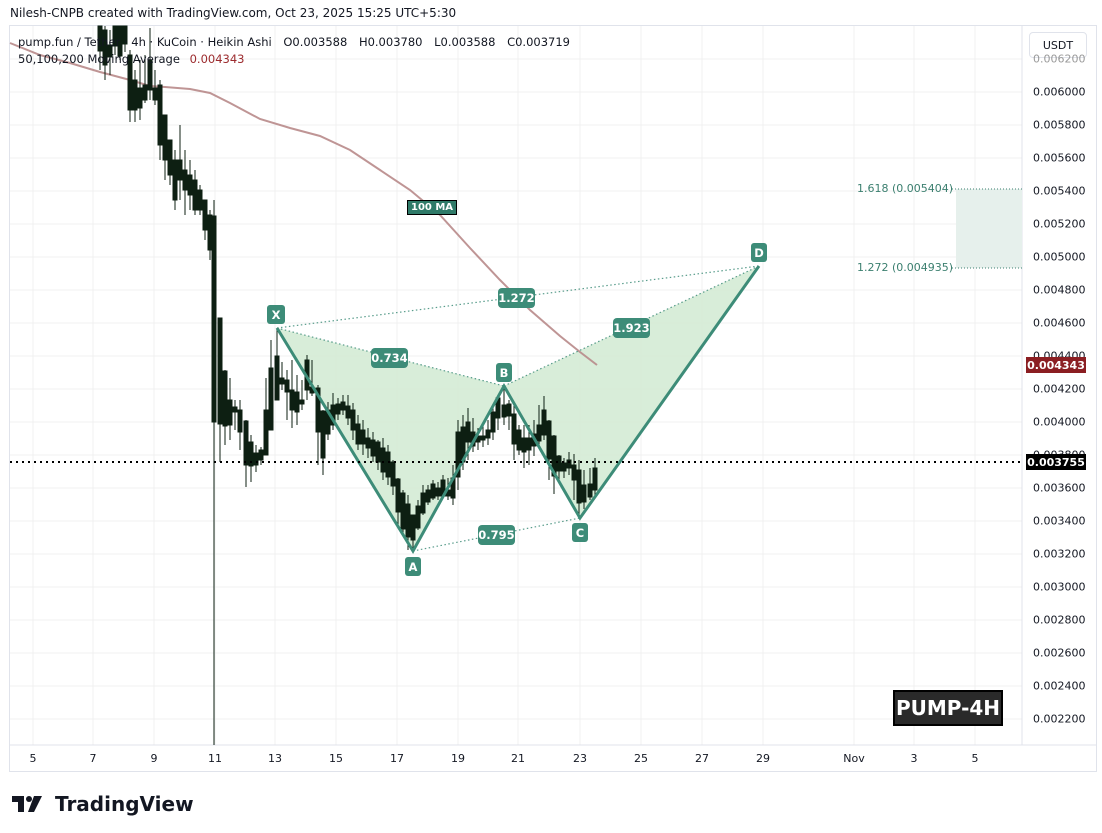 The image size is (1102, 833). What do you see at coordinates (397, 758) in the screenshot?
I see `x-tick: 17` at bounding box center [397, 758].